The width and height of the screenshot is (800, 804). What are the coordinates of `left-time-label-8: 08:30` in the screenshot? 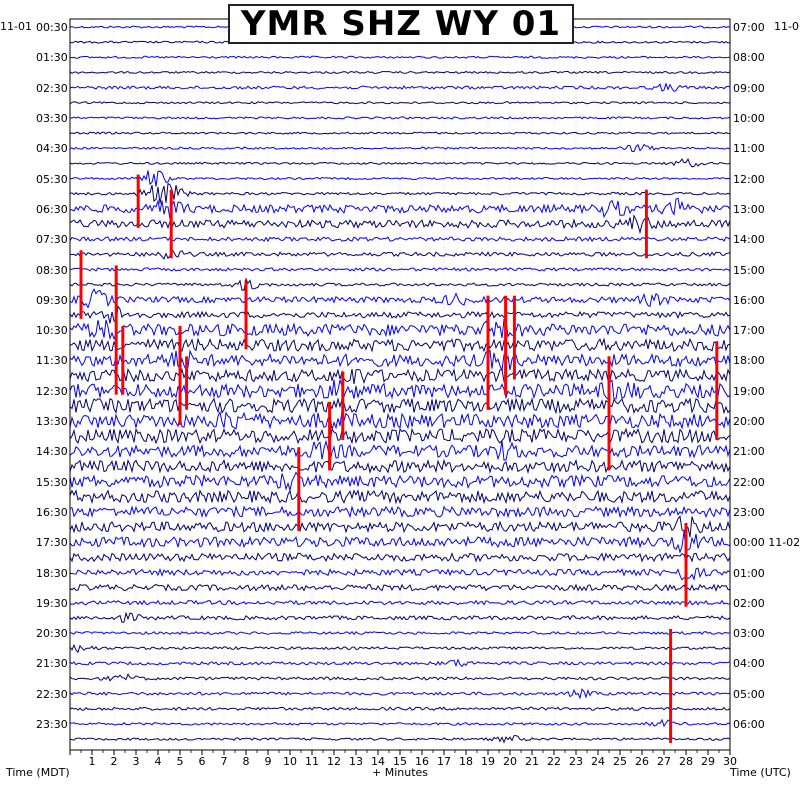 It's located at (52, 270).